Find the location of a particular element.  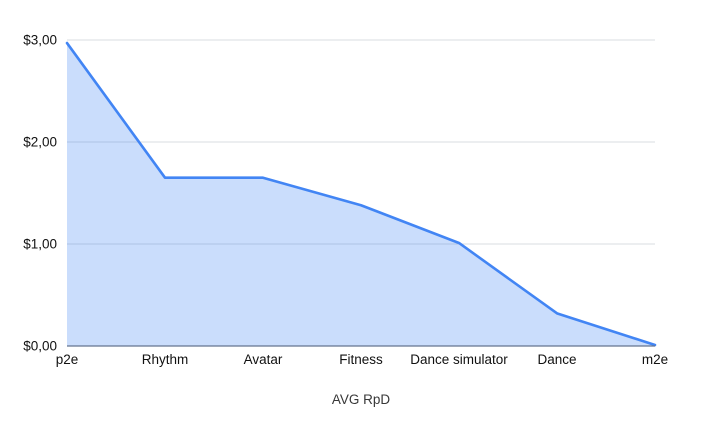

x-tick-label: p2e is located at coordinates (67, 359).